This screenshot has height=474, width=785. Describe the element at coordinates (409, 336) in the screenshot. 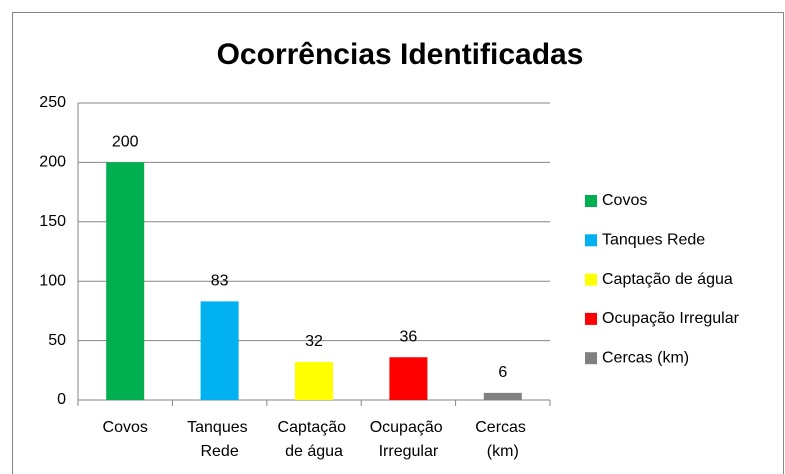

I see `data-label: 36` at that location.